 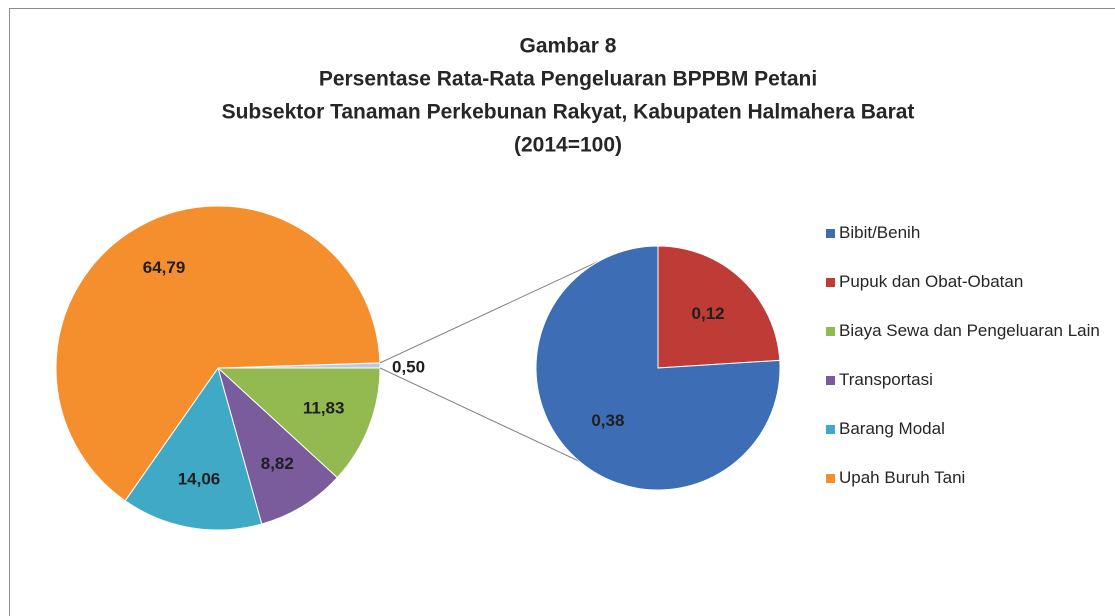 What do you see at coordinates (607, 420) in the screenshot?
I see `data-label: 0,38` at bounding box center [607, 420].